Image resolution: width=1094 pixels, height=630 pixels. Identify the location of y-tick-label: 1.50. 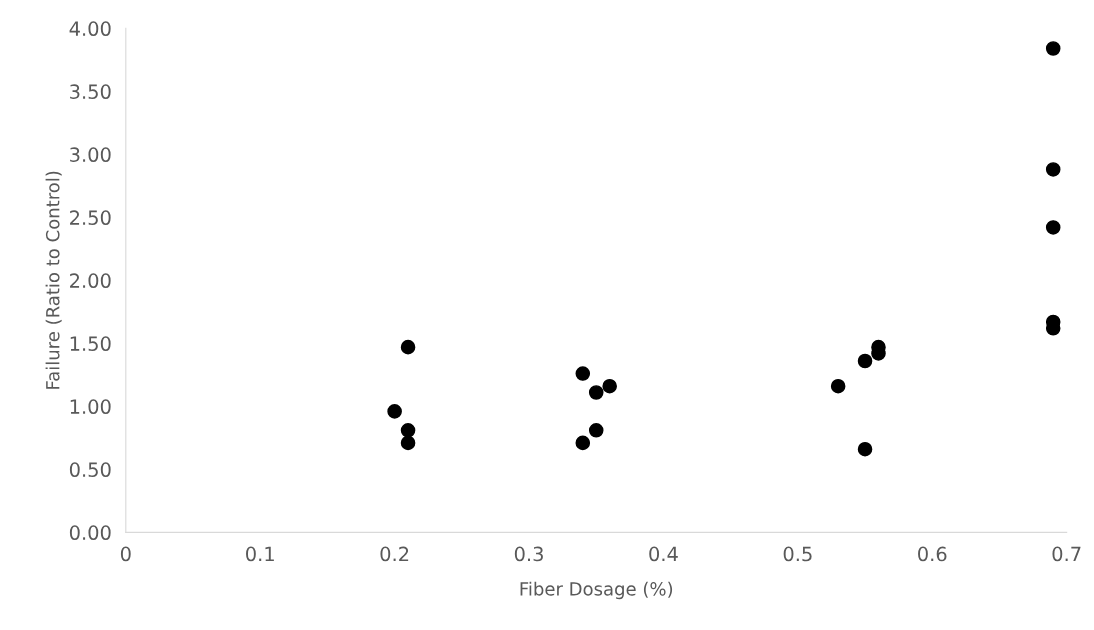
(90, 344).